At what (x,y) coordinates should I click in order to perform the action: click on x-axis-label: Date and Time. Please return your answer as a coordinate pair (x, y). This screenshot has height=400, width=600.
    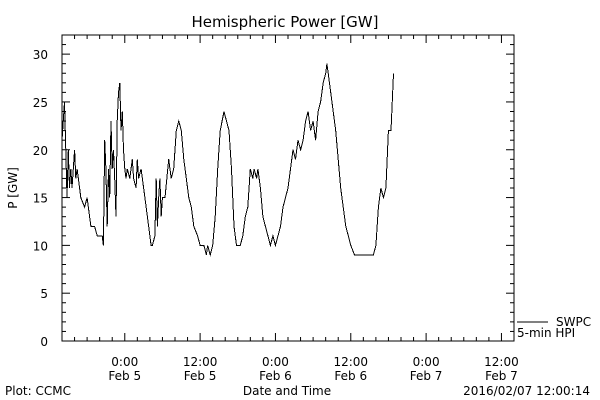
    Looking at the image, I should click on (287, 391).